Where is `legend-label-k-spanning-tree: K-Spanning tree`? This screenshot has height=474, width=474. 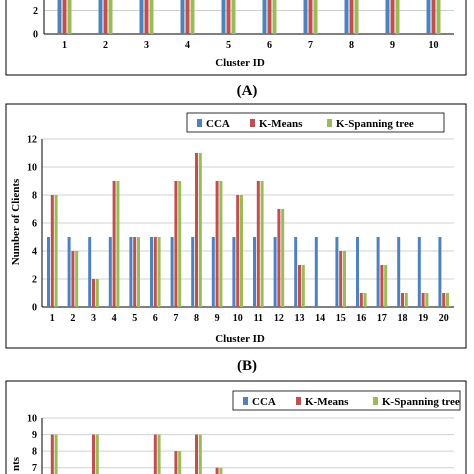
legend-label-k-spanning-tree: K-Spanning tree is located at coordinates (421, 402).